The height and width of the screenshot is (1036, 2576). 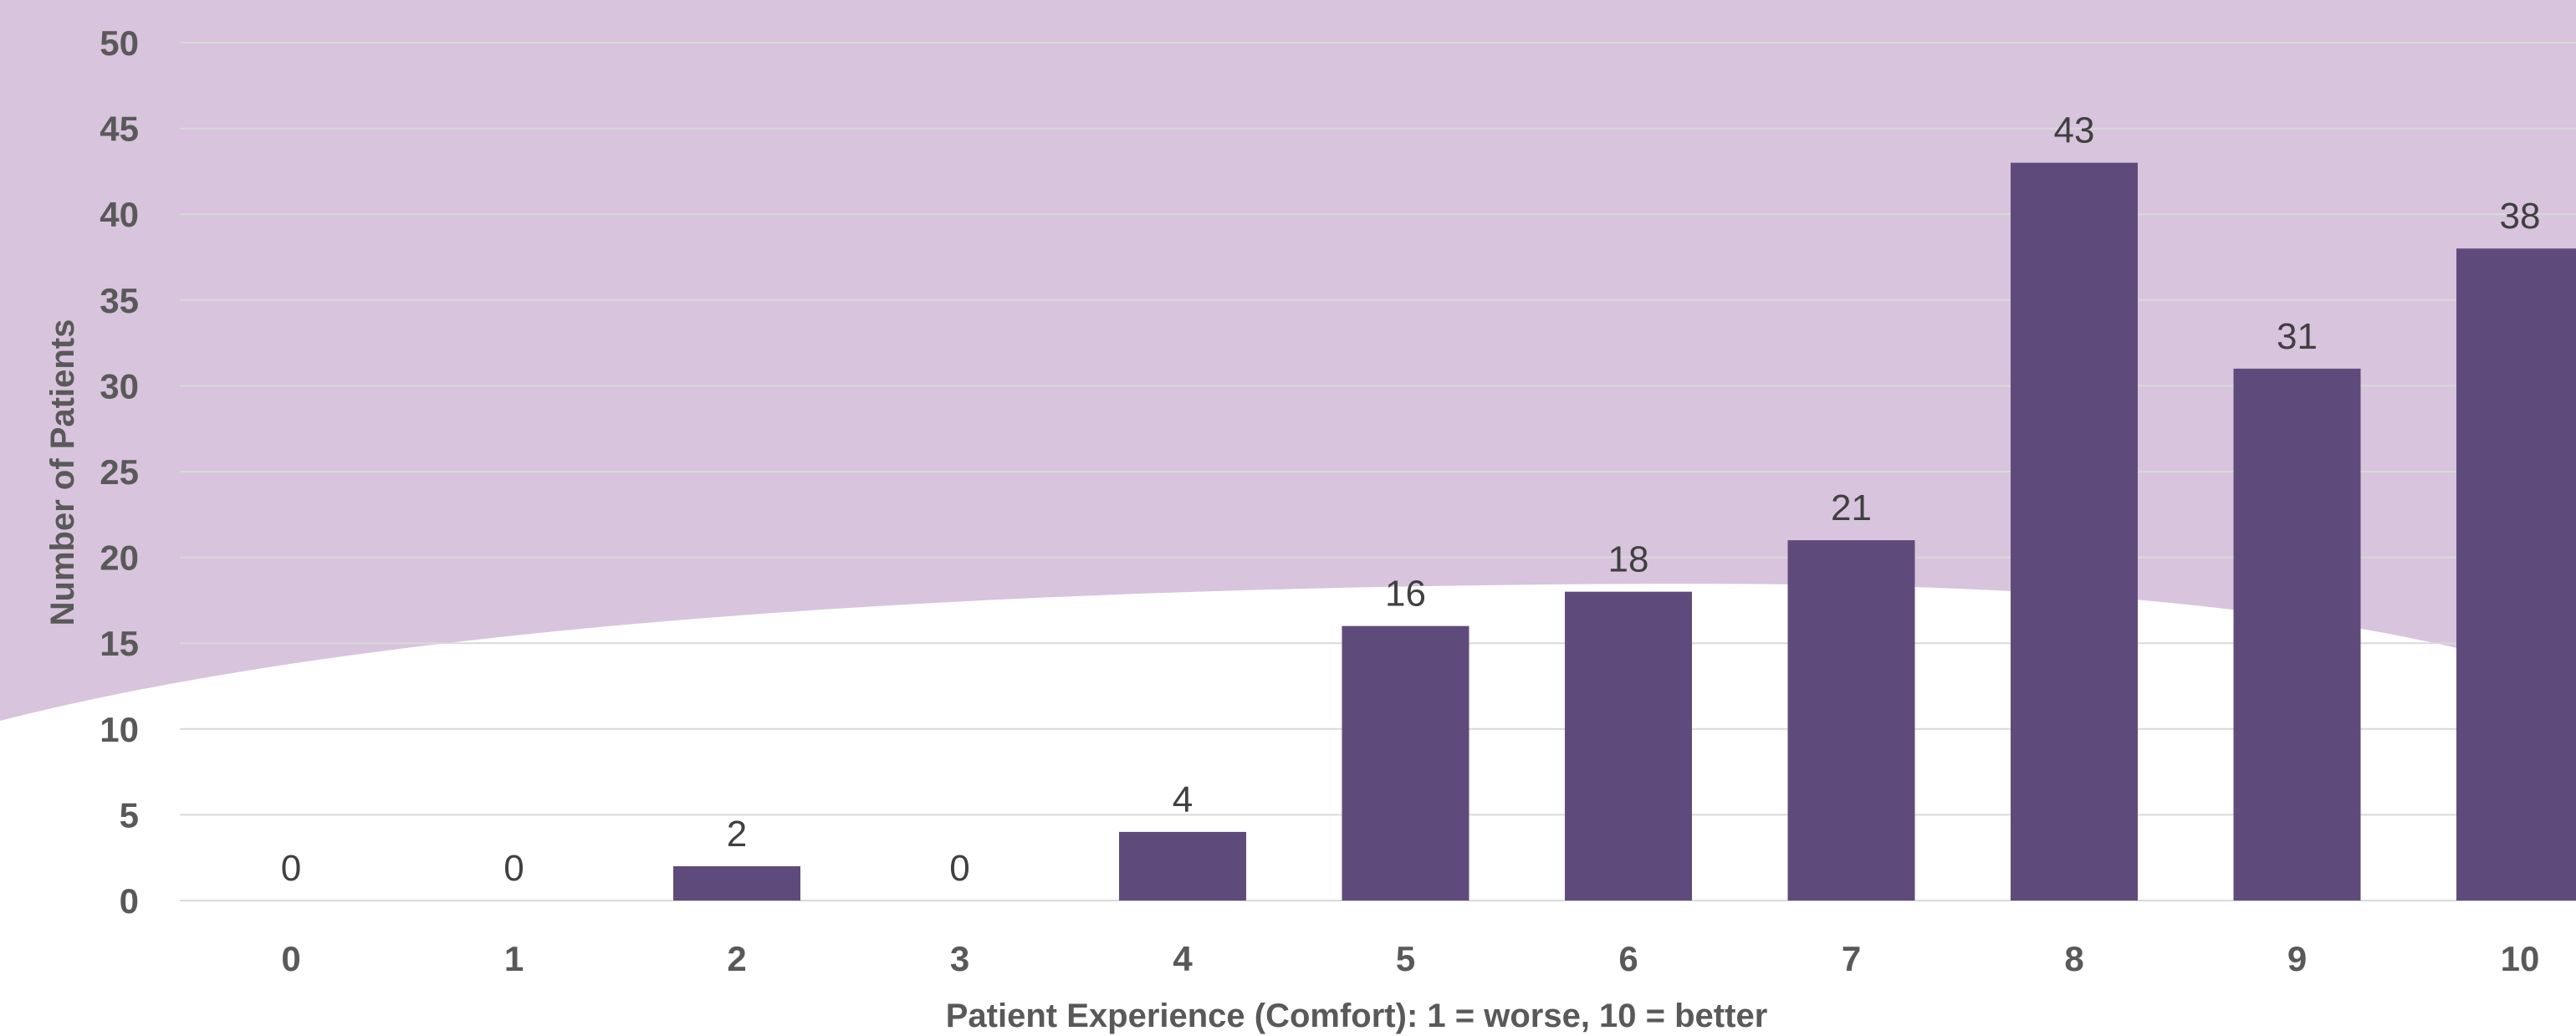 I want to click on y-tick-label: 40, so click(x=119, y=214).